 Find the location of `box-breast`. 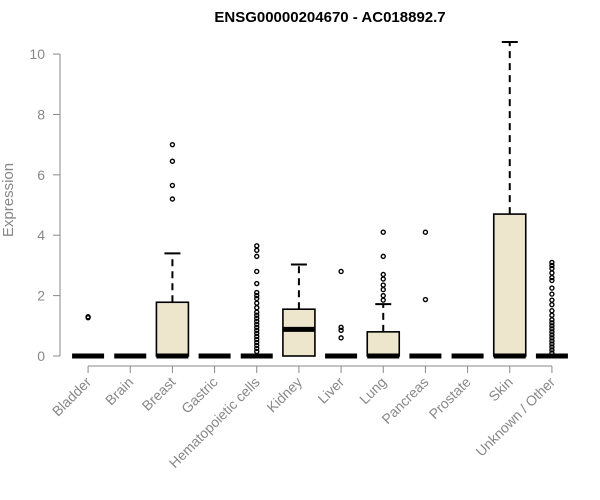

box-breast is located at coordinates (172, 250).